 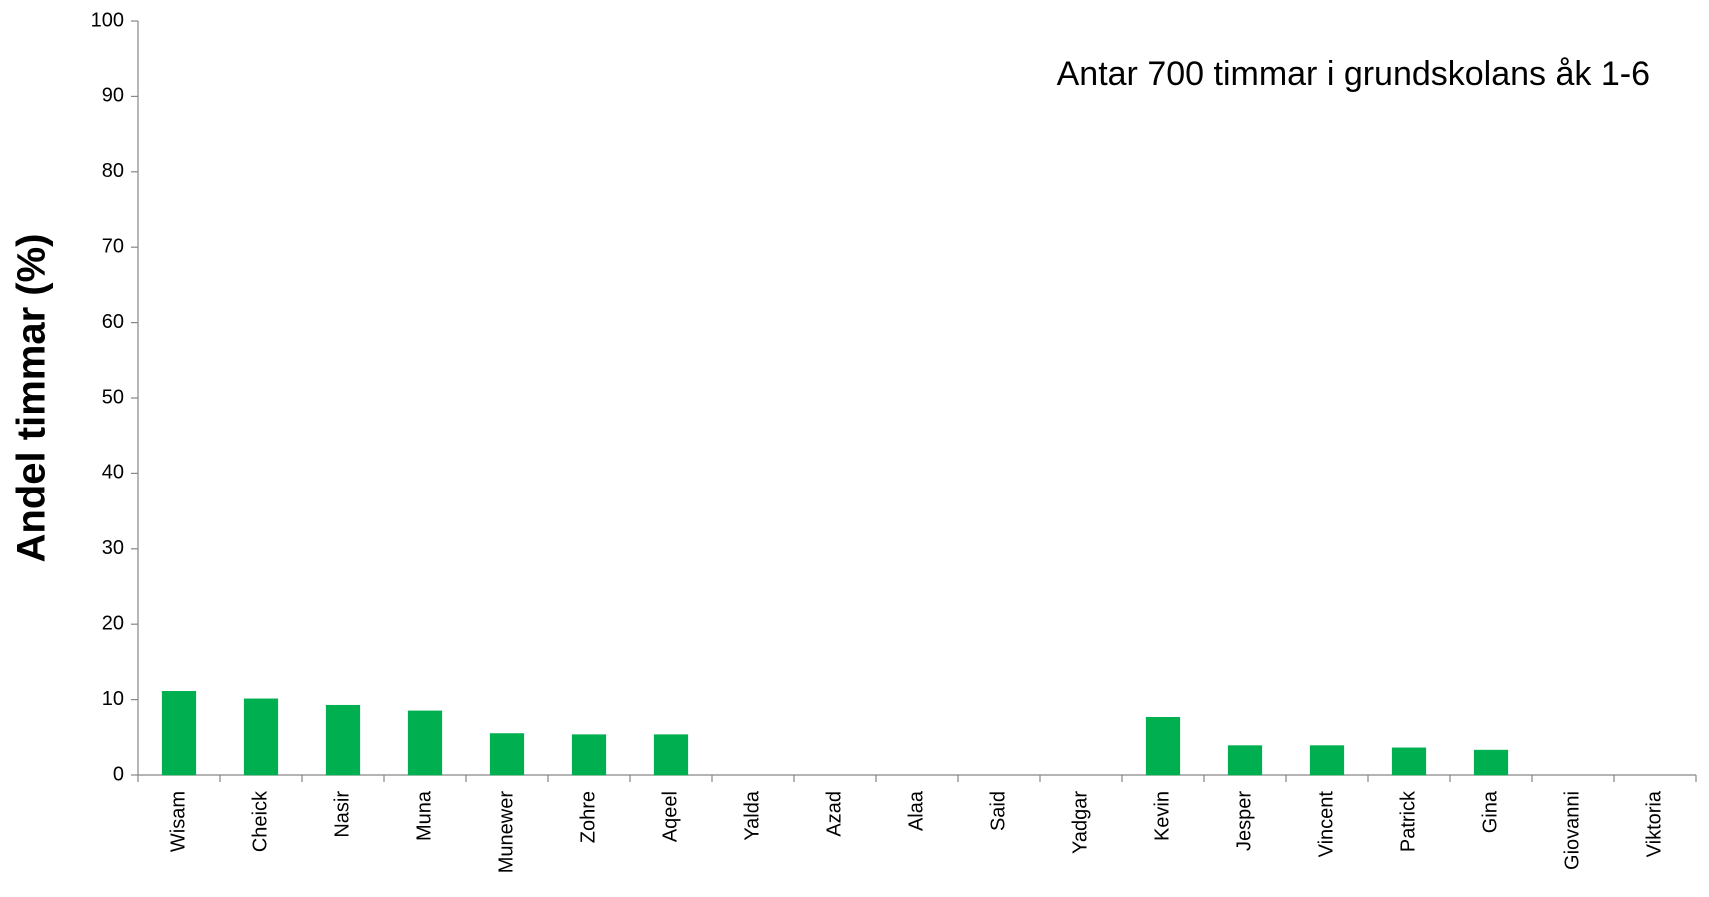 What do you see at coordinates (113, 623) in the screenshot?
I see `y-tick-label: 20` at bounding box center [113, 623].